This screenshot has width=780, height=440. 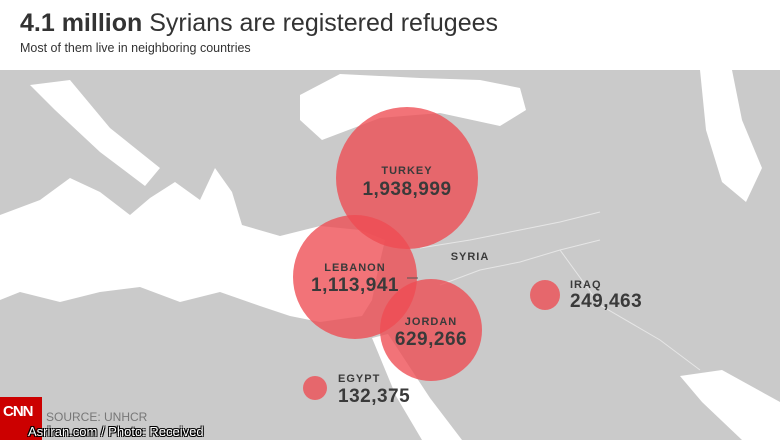 What do you see at coordinates (354, 268) in the screenshot?
I see `label-lebanon: LEBANON` at bounding box center [354, 268].